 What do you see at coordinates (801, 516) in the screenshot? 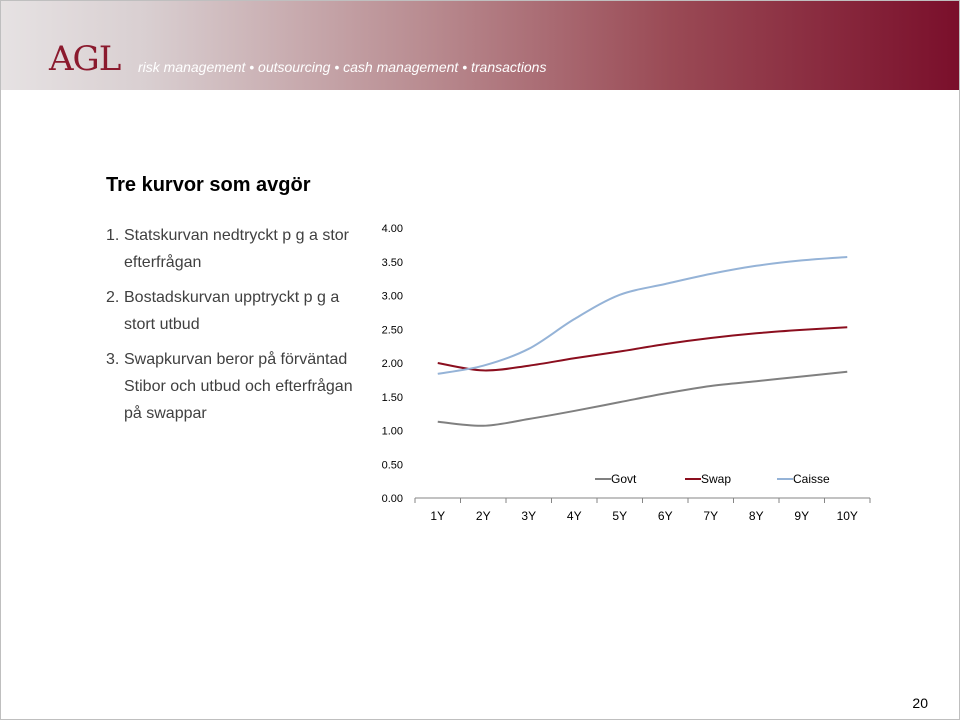
I see `x-tick-label: 9Y` at bounding box center [801, 516].